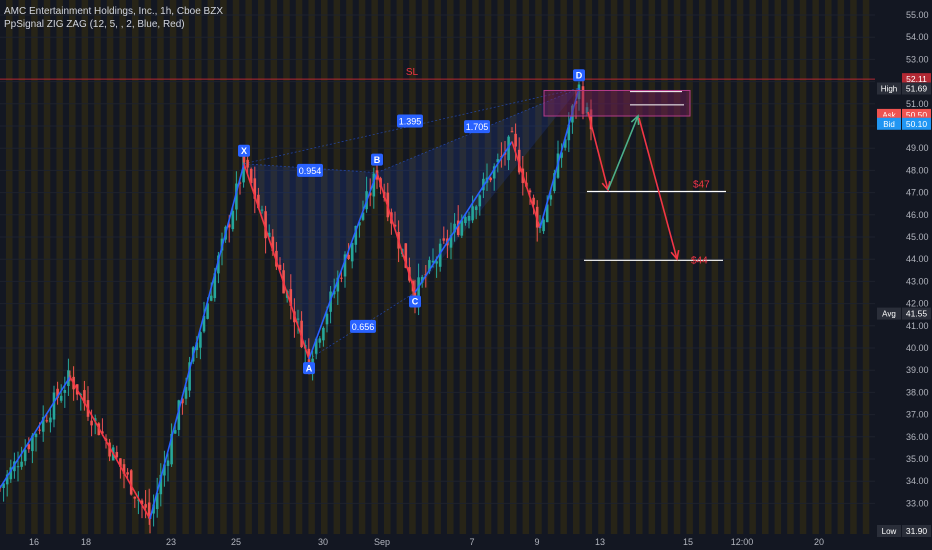 The image size is (932, 550). What do you see at coordinates (415, 302) in the screenshot?
I see `point-label-c: C` at bounding box center [415, 302].